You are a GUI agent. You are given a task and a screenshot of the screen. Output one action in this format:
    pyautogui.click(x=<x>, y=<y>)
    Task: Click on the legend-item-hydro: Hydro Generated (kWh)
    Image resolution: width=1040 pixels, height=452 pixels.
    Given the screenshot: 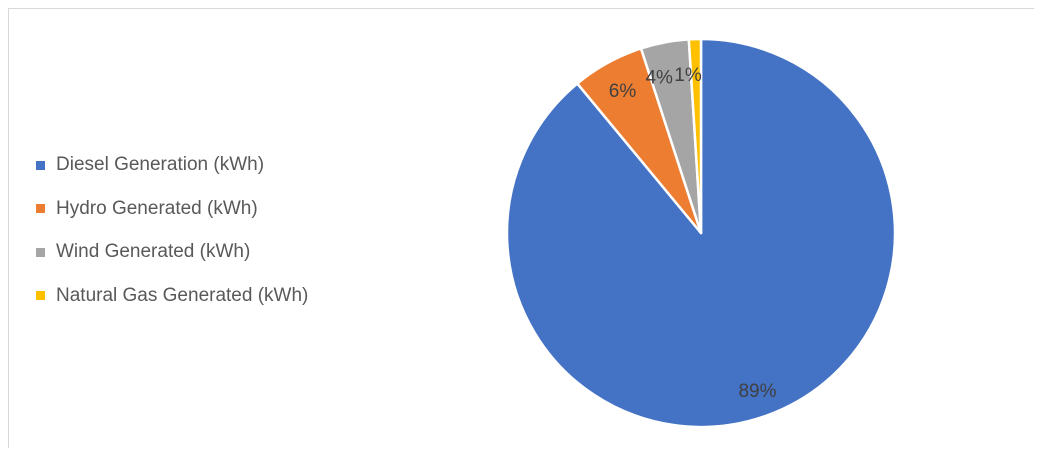 What is the action you would take?
    pyautogui.click(x=172, y=209)
    